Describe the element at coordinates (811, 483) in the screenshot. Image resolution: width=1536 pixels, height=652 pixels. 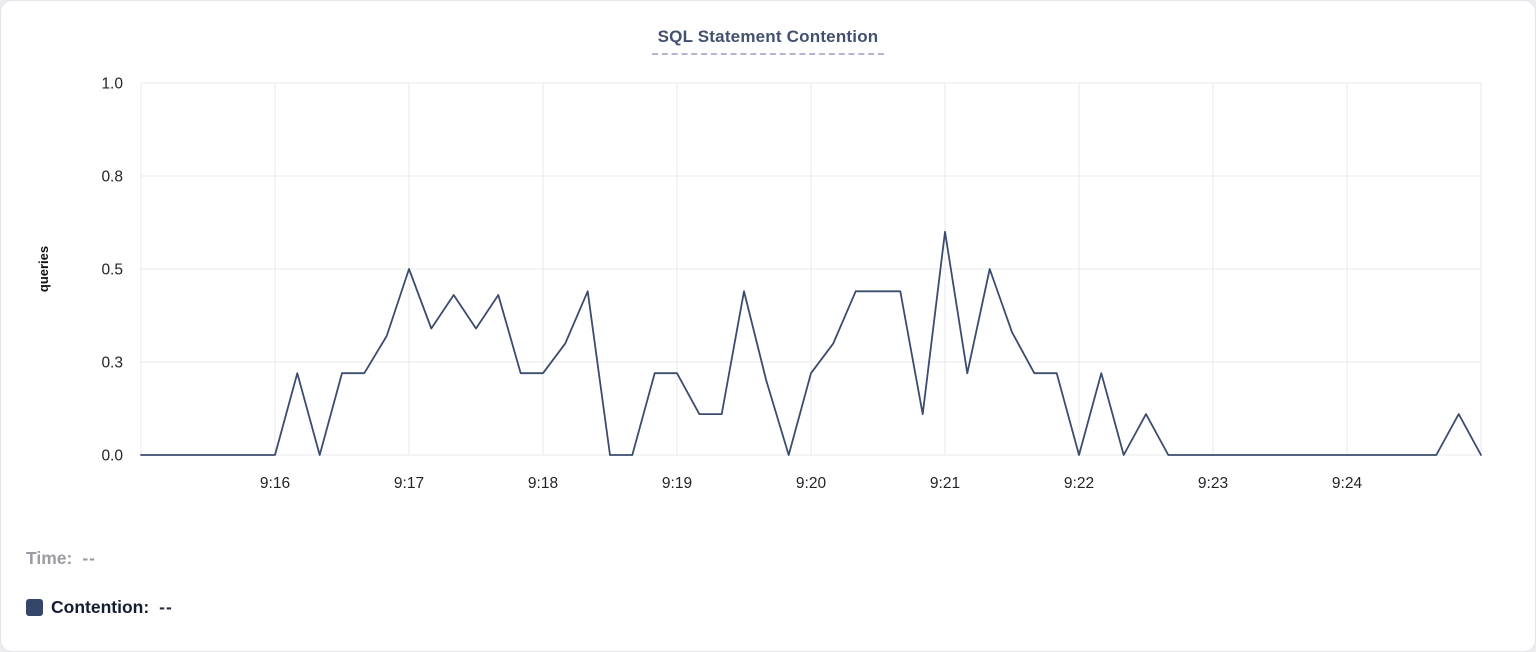
I see `svg-text: 9:20` at that location.